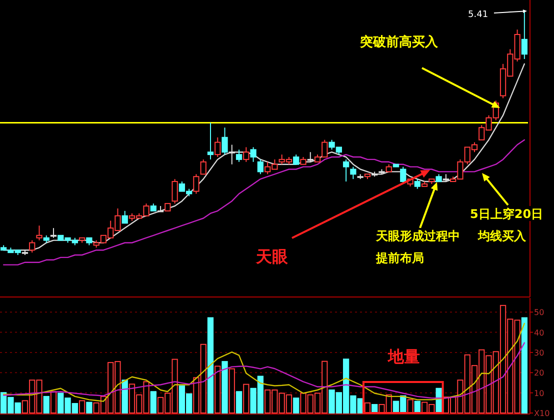  What do you see at coordinates (478, 15) in the screenshot?
I see `annotation: 5.41` at bounding box center [478, 15].